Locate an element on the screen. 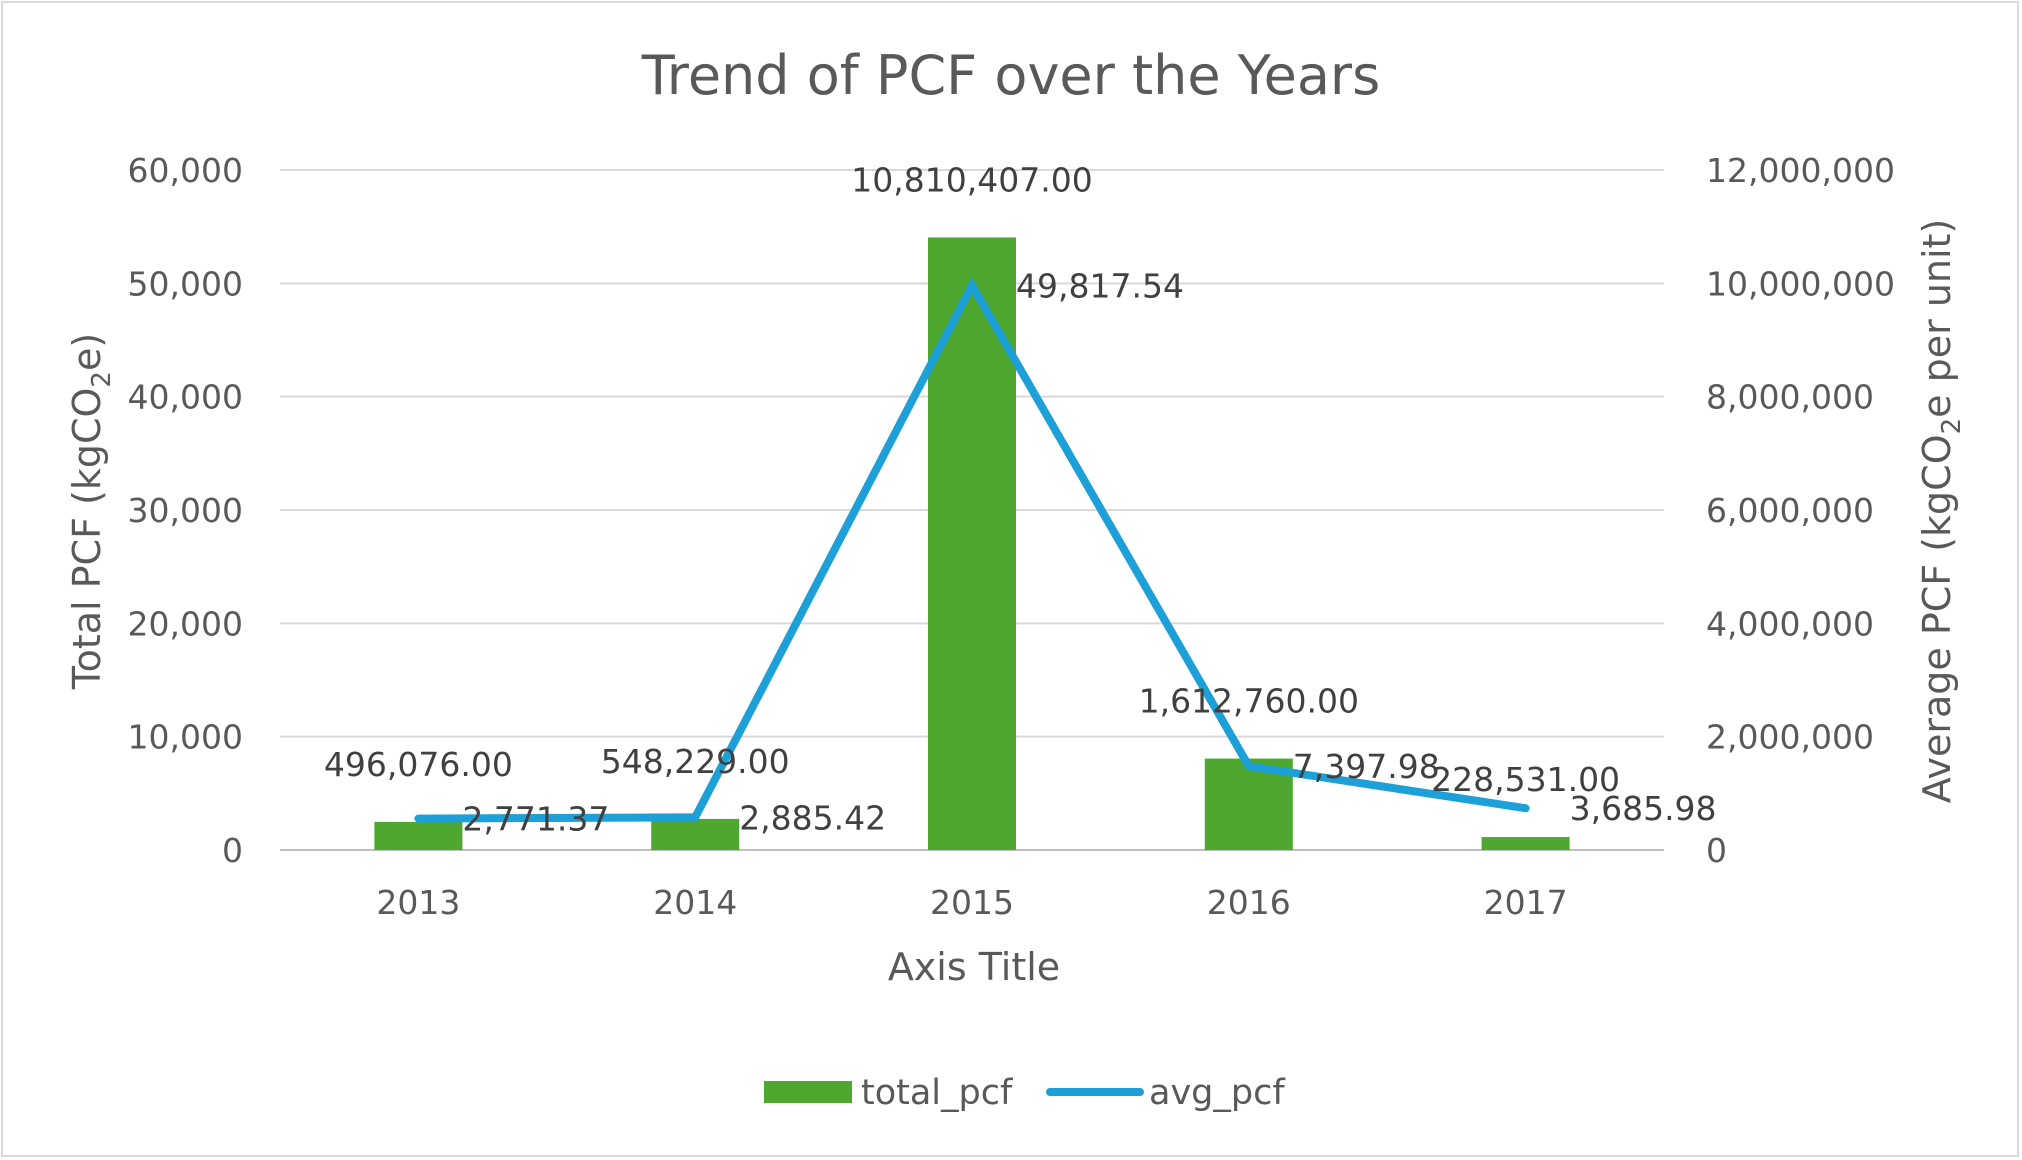  y-tick-label-left: 40,000 is located at coordinates (185, 397).